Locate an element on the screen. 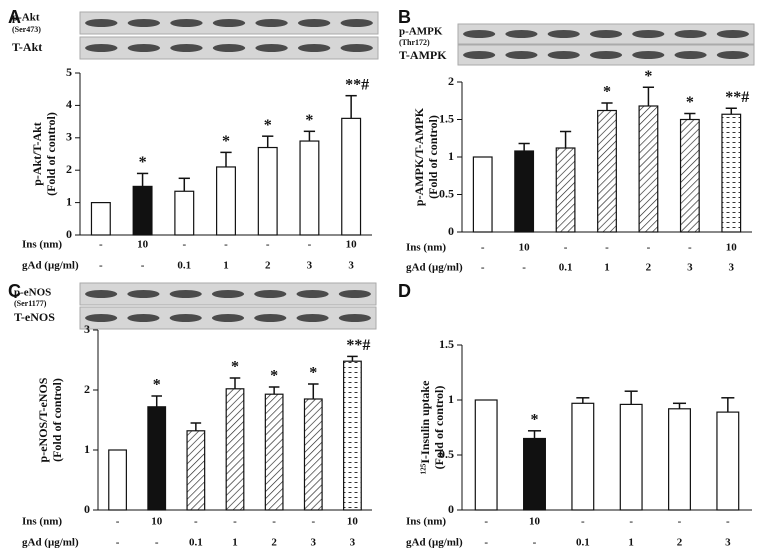 Image resolution: width=762 pixels, height=554 pixels. y-axis-label: p-AMPK/T-AMPK is located at coordinates (419, 156).